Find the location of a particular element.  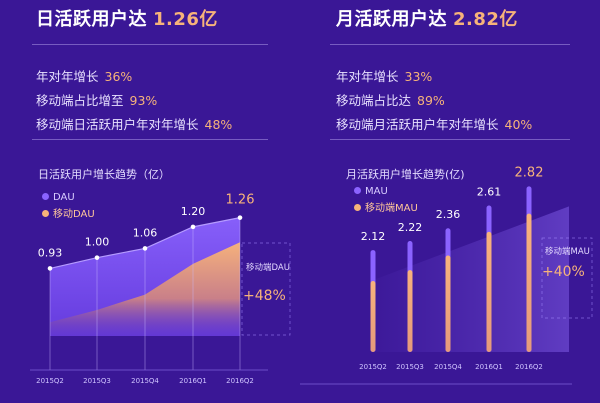

dau-stat-mobile-yoy: 移动端日活跃用户年对年增长 48% is located at coordinates (134, 123).